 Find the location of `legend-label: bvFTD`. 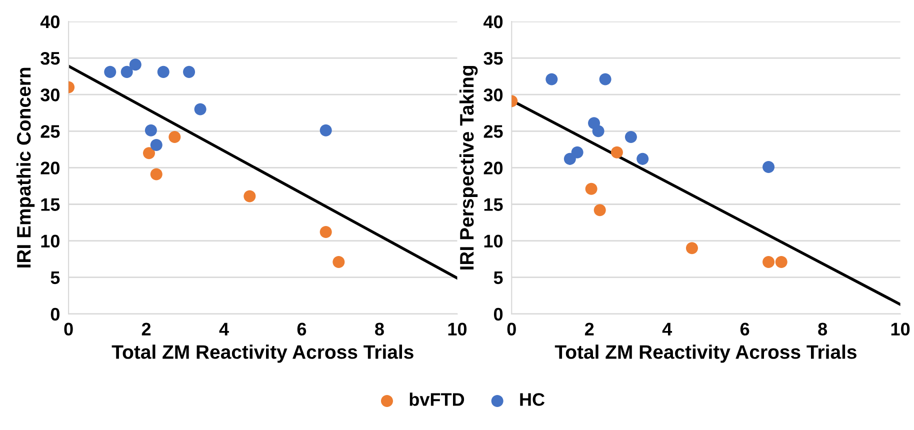

legend-label: bvFTD is located at coordinates (437, 399).